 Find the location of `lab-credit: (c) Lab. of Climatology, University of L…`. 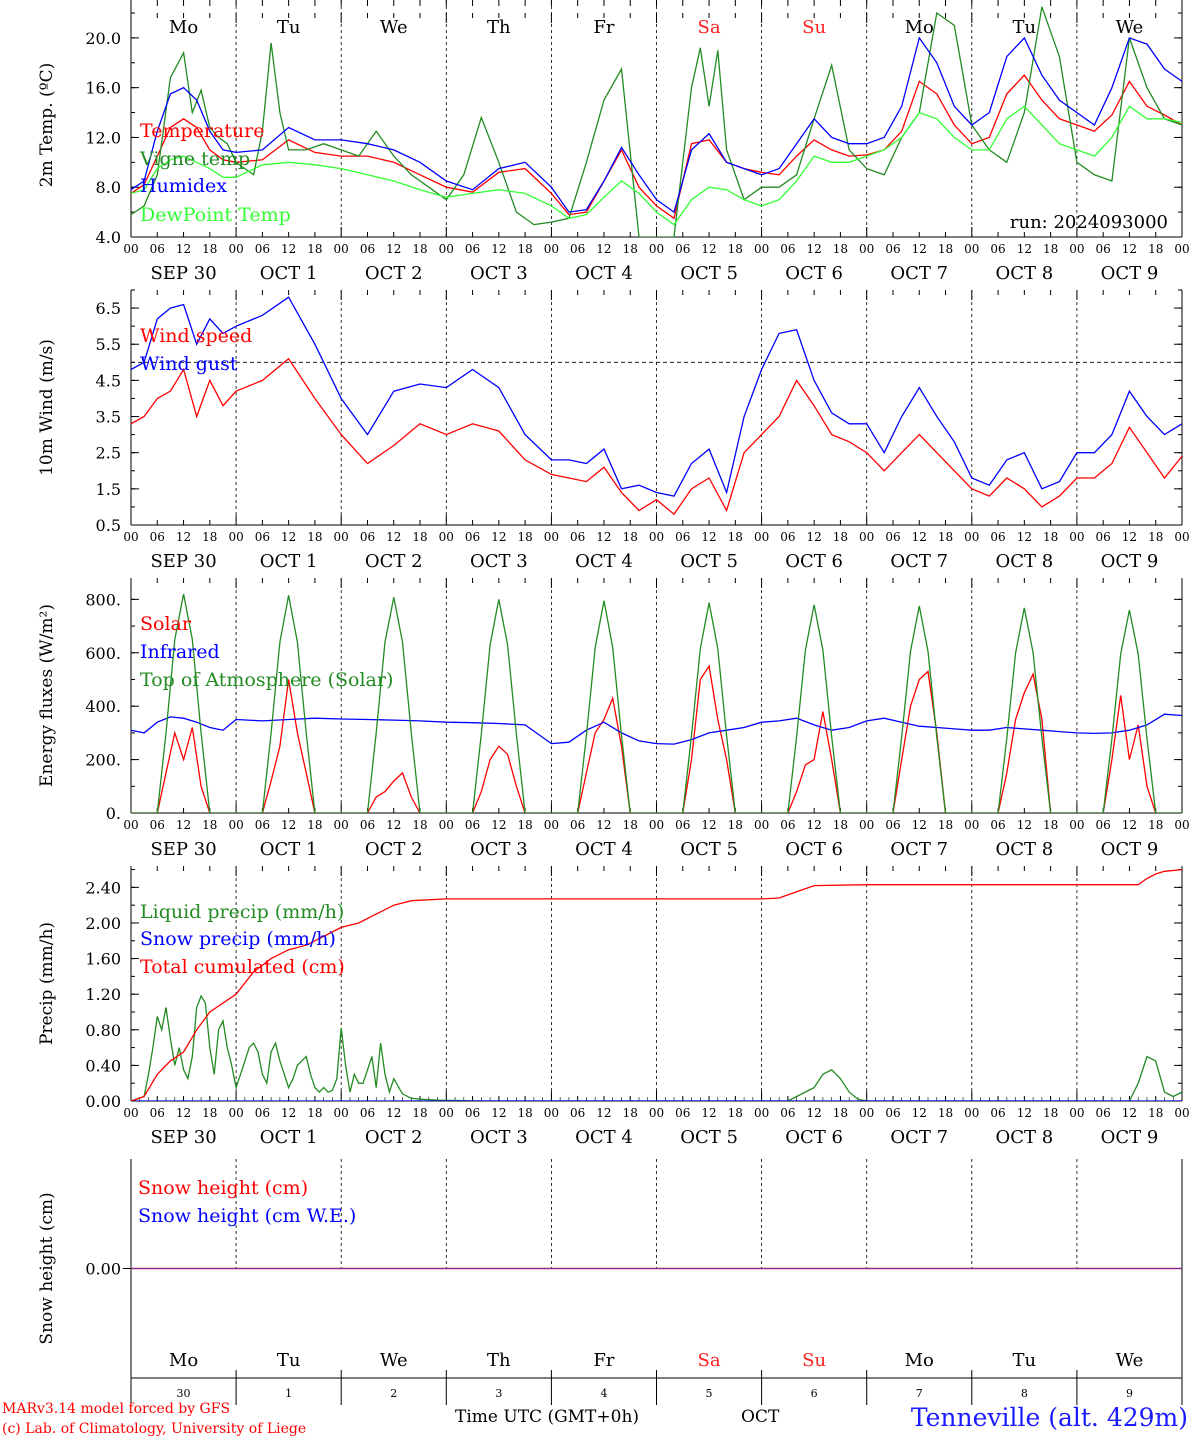

lab-credit: (c) Lab. of Climatology, University of L… is located at coordinates (154, 1429).